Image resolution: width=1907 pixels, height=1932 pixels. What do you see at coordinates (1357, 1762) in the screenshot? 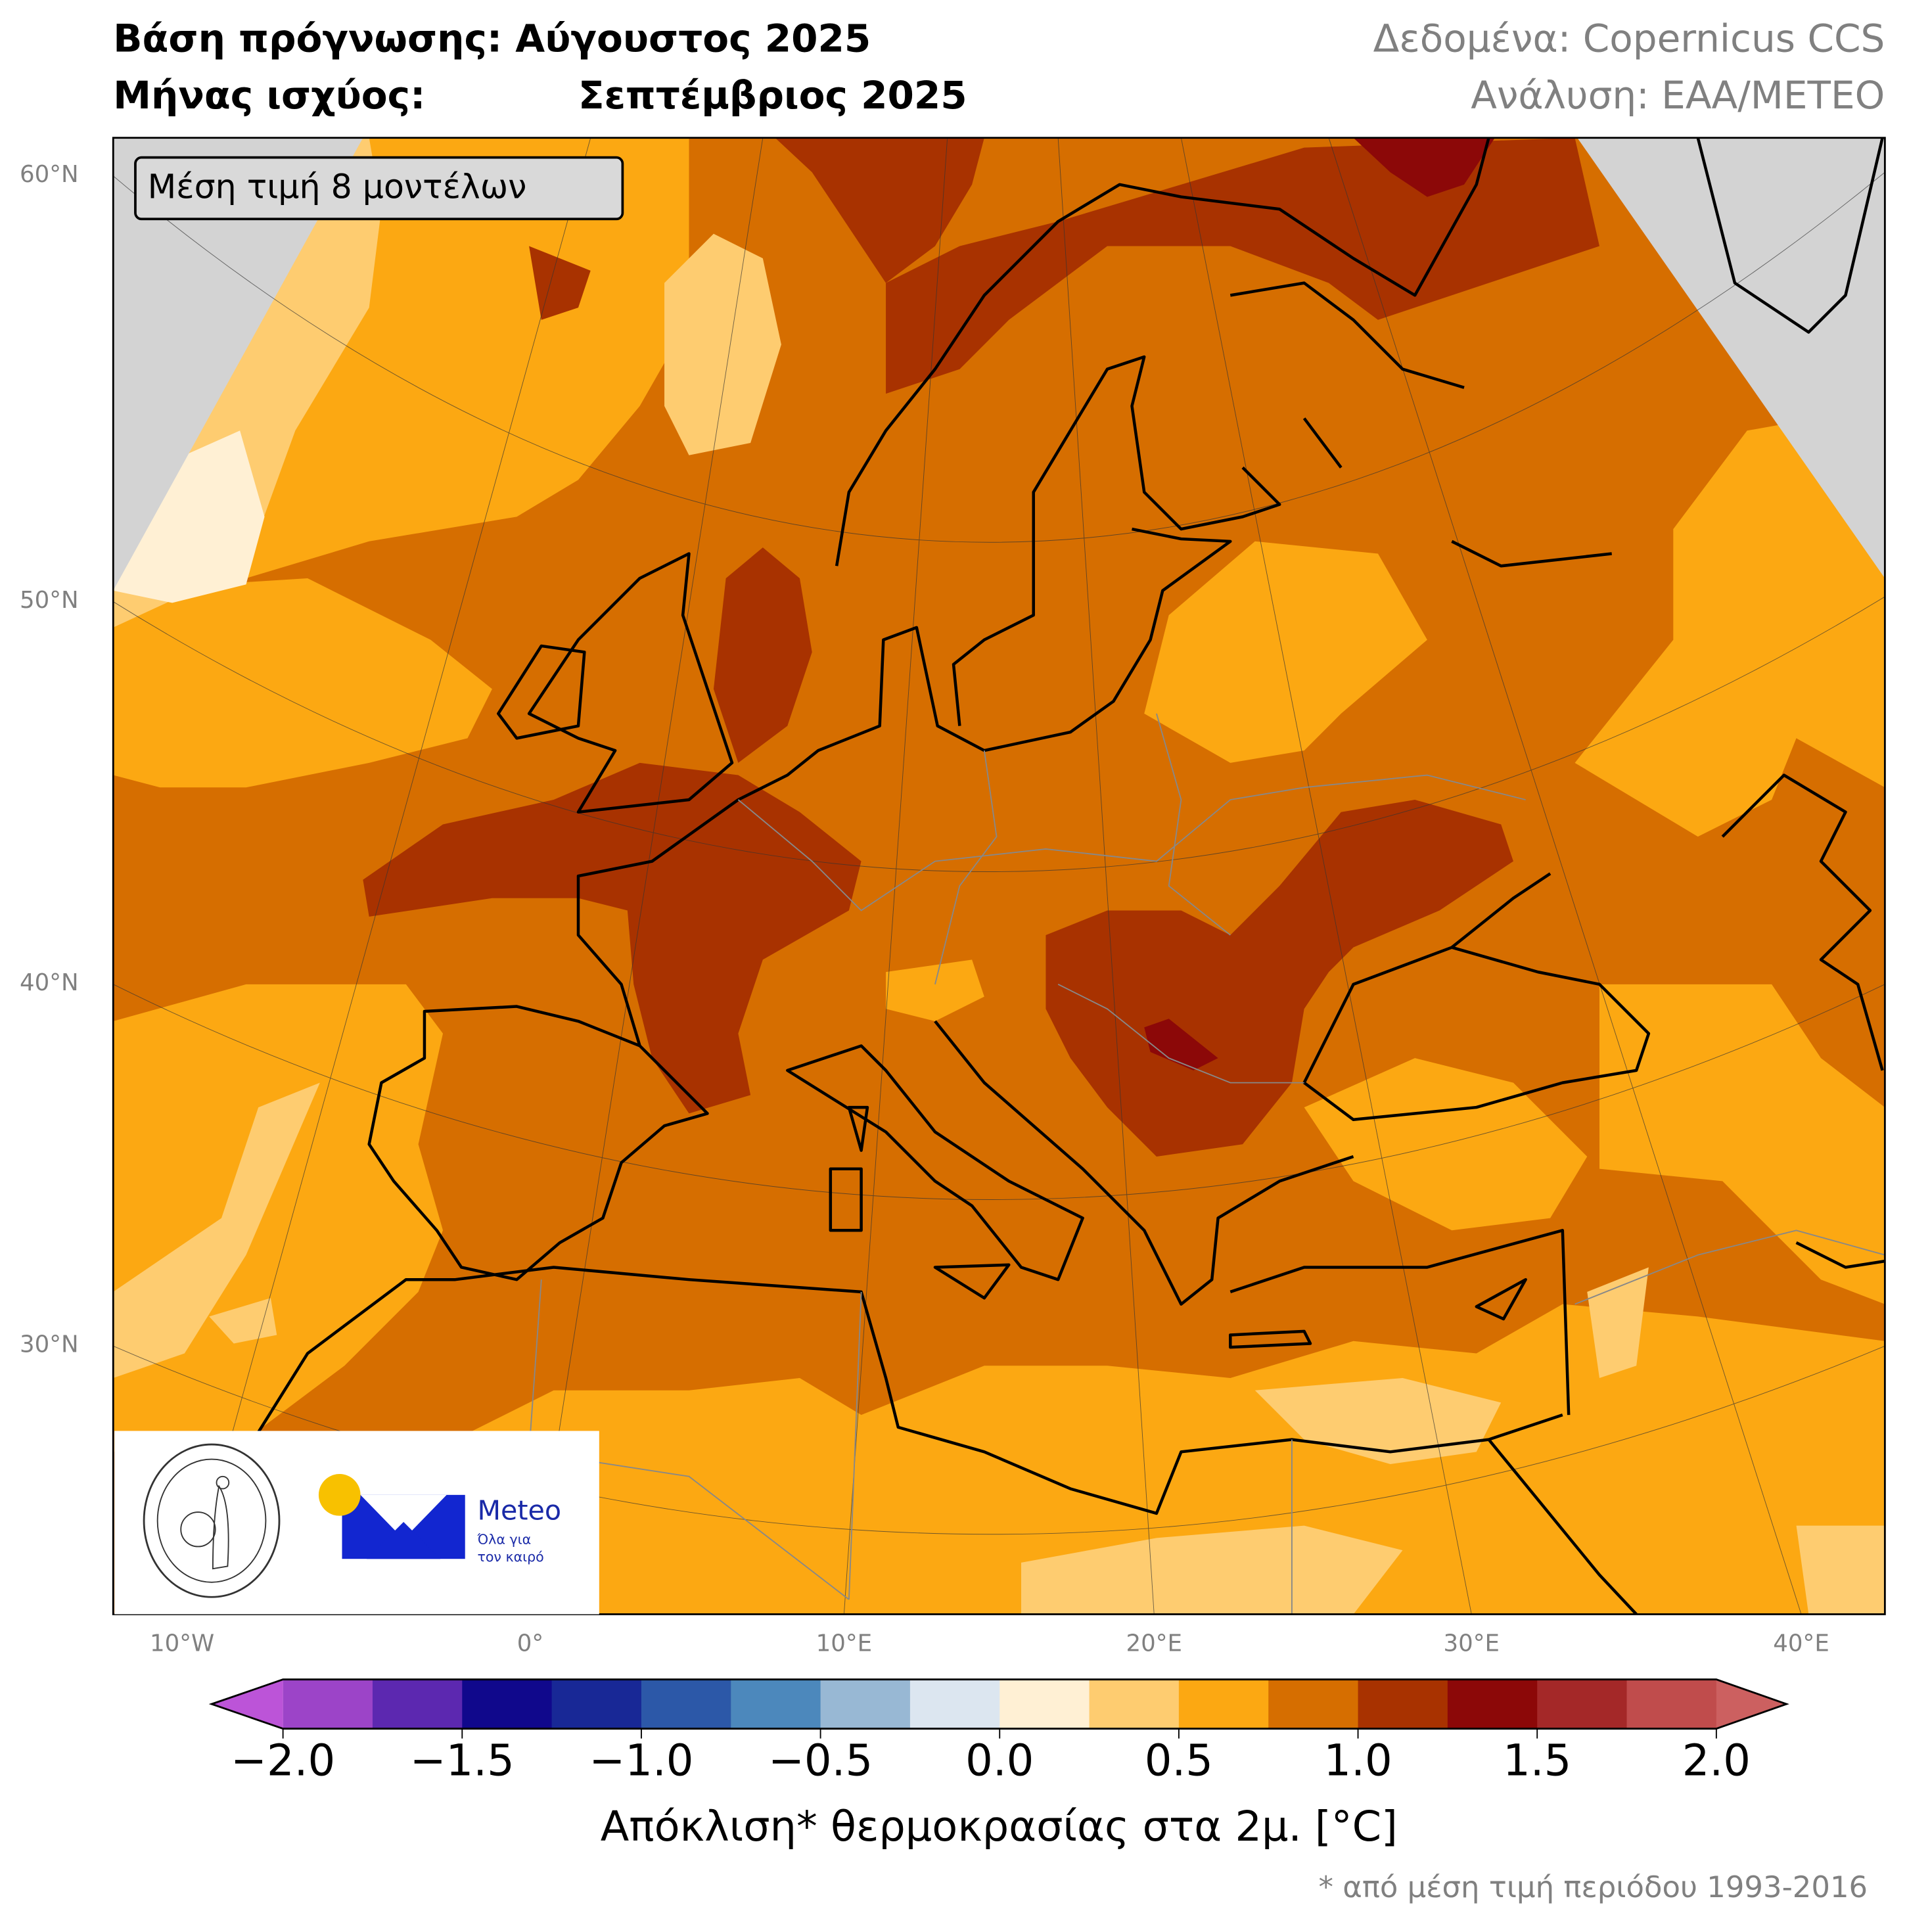
I see `colorbar-tick-label: 1.0` at bounding box center [1357, 1762].